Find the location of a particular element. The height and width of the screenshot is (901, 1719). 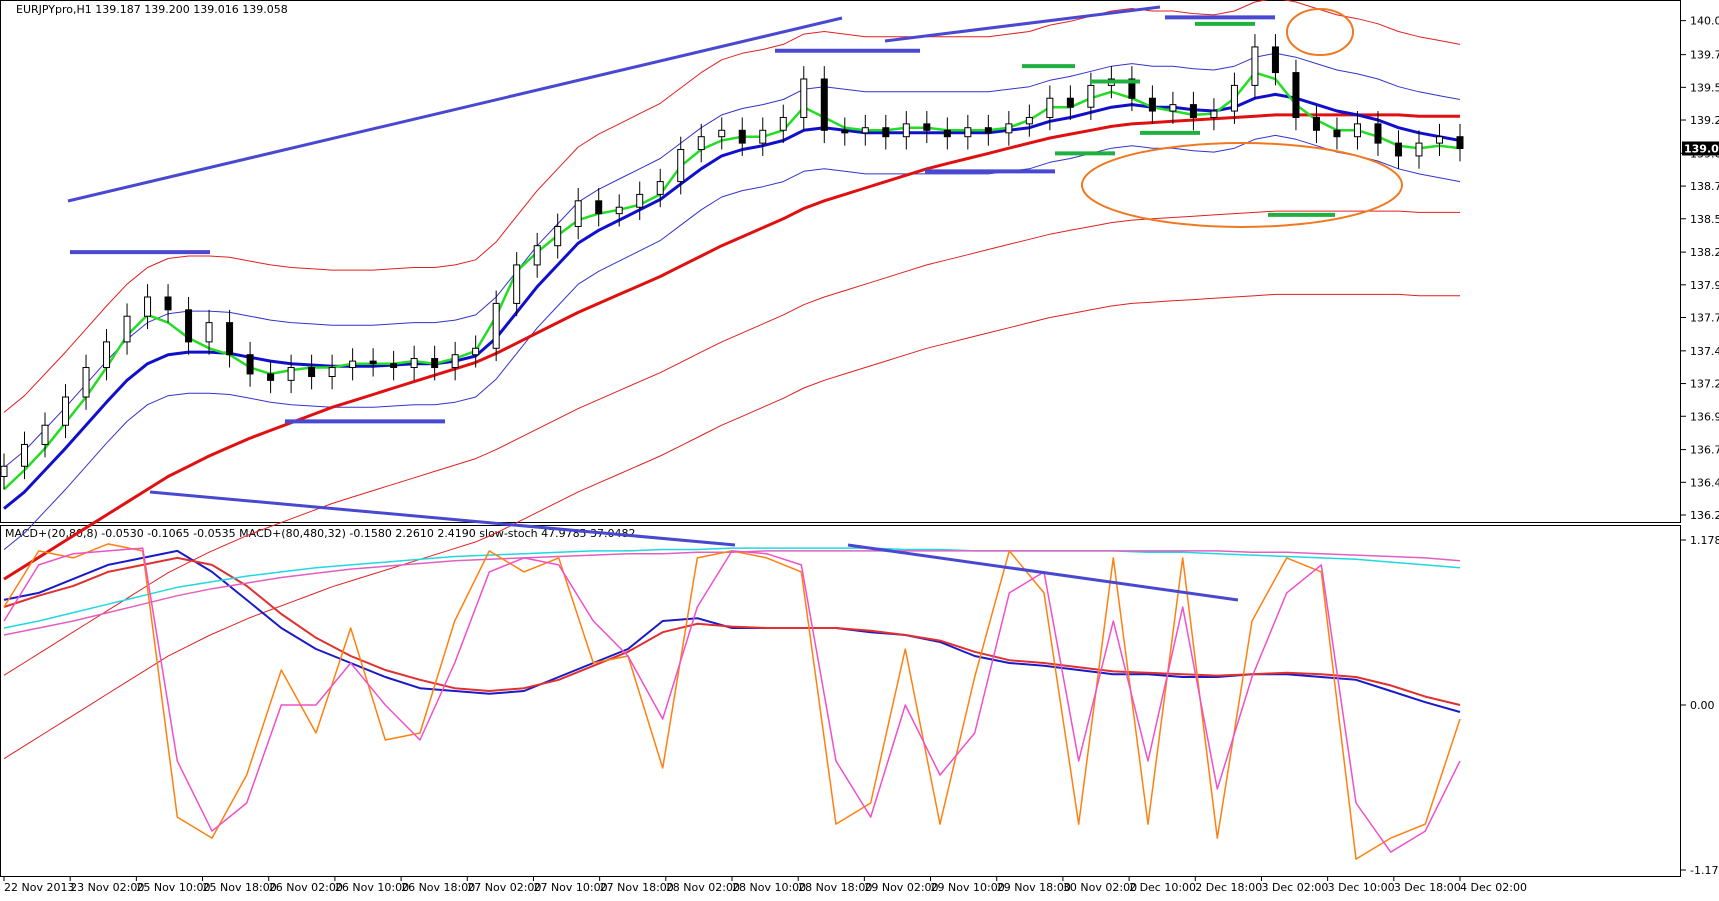

price-tick-label: 138.250 is located at coordinates (1704, 252).